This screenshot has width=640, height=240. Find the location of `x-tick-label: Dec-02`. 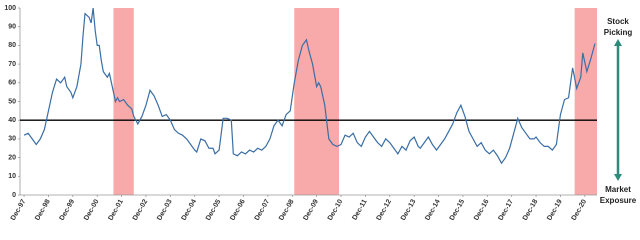

x-tick-label: Dec-02 is located at coordinates (141, 209).